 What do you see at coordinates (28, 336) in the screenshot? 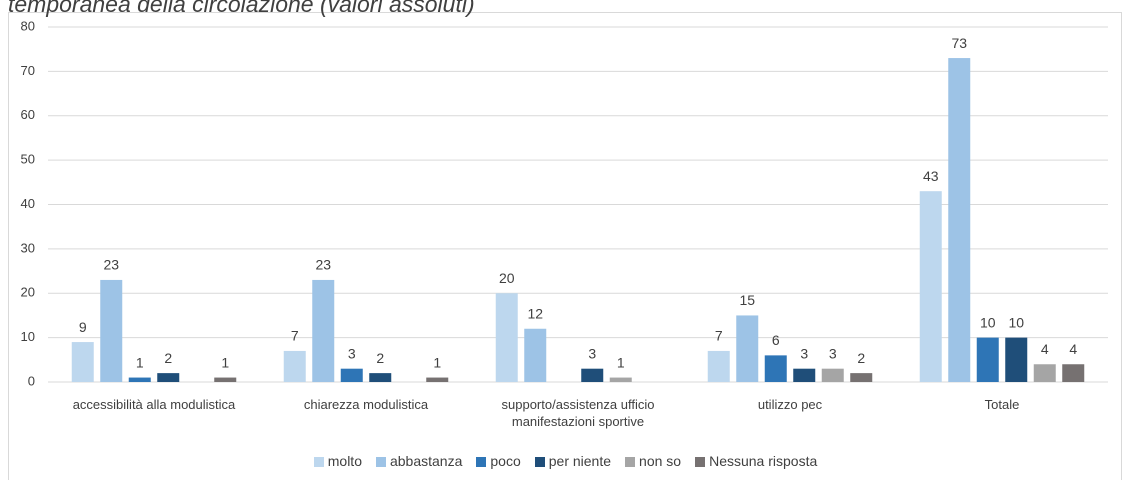
I see `y-tick-label: 10` at bounding box center [28, 336].